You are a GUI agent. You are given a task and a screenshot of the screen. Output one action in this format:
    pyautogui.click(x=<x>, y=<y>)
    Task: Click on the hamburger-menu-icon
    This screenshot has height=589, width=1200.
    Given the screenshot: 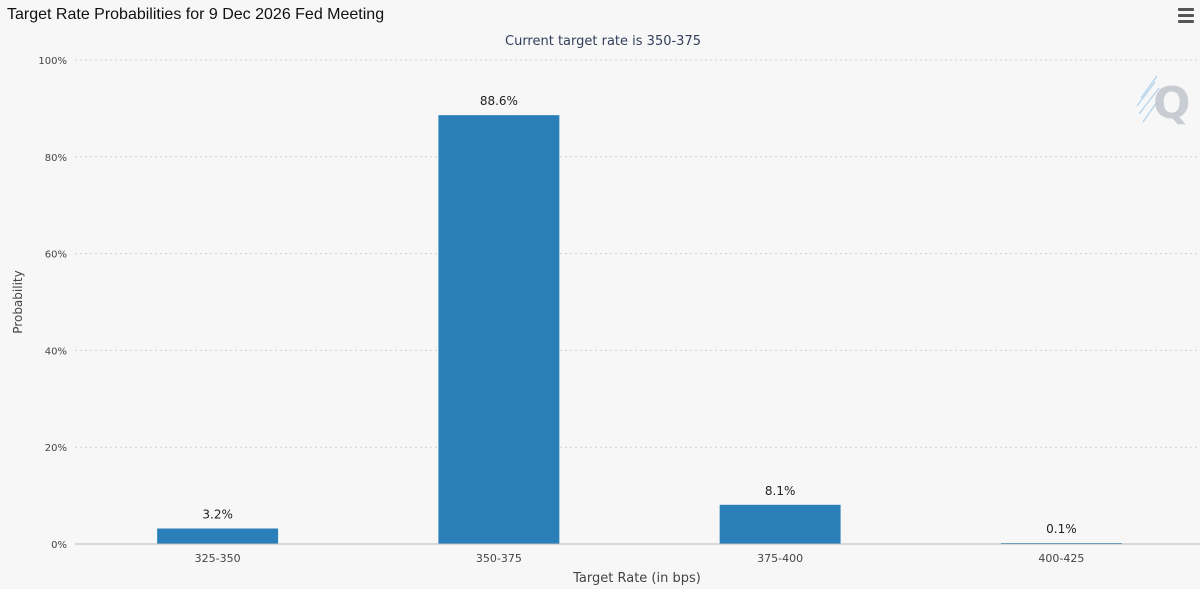 What is the action you would take?
    pyautogui.click(x=1186, y=17)
    